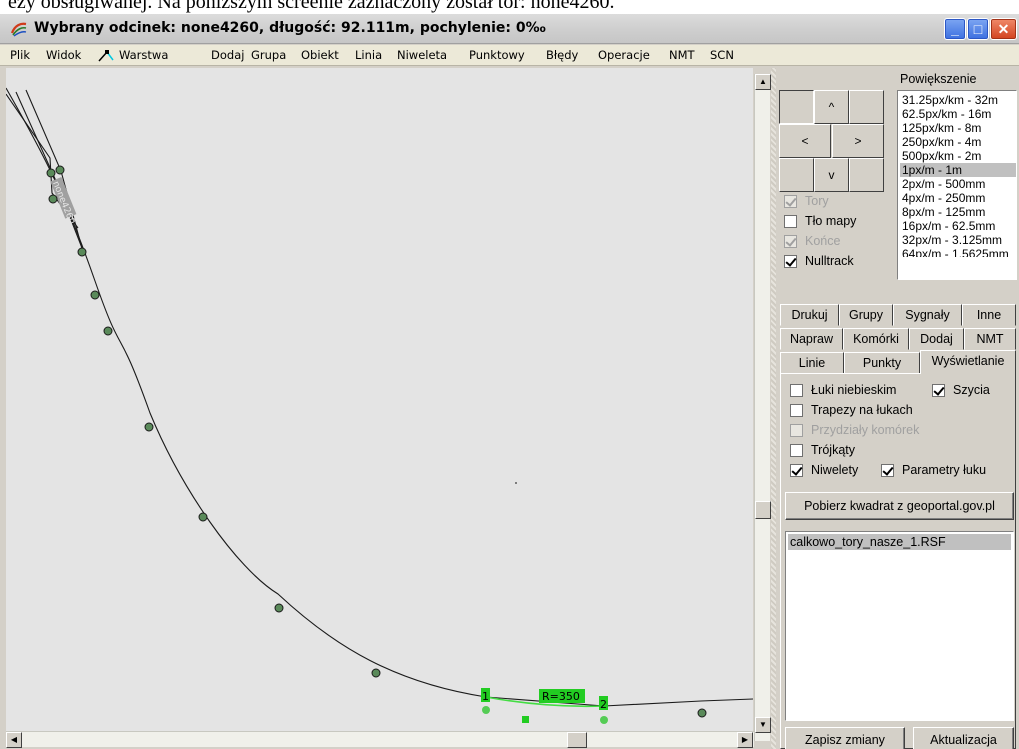  What do you see at coordinates (950, 100) in the screenshot?
I see `zoom-option: 31.25px/km - 32m` at bounding box center [950, 100].